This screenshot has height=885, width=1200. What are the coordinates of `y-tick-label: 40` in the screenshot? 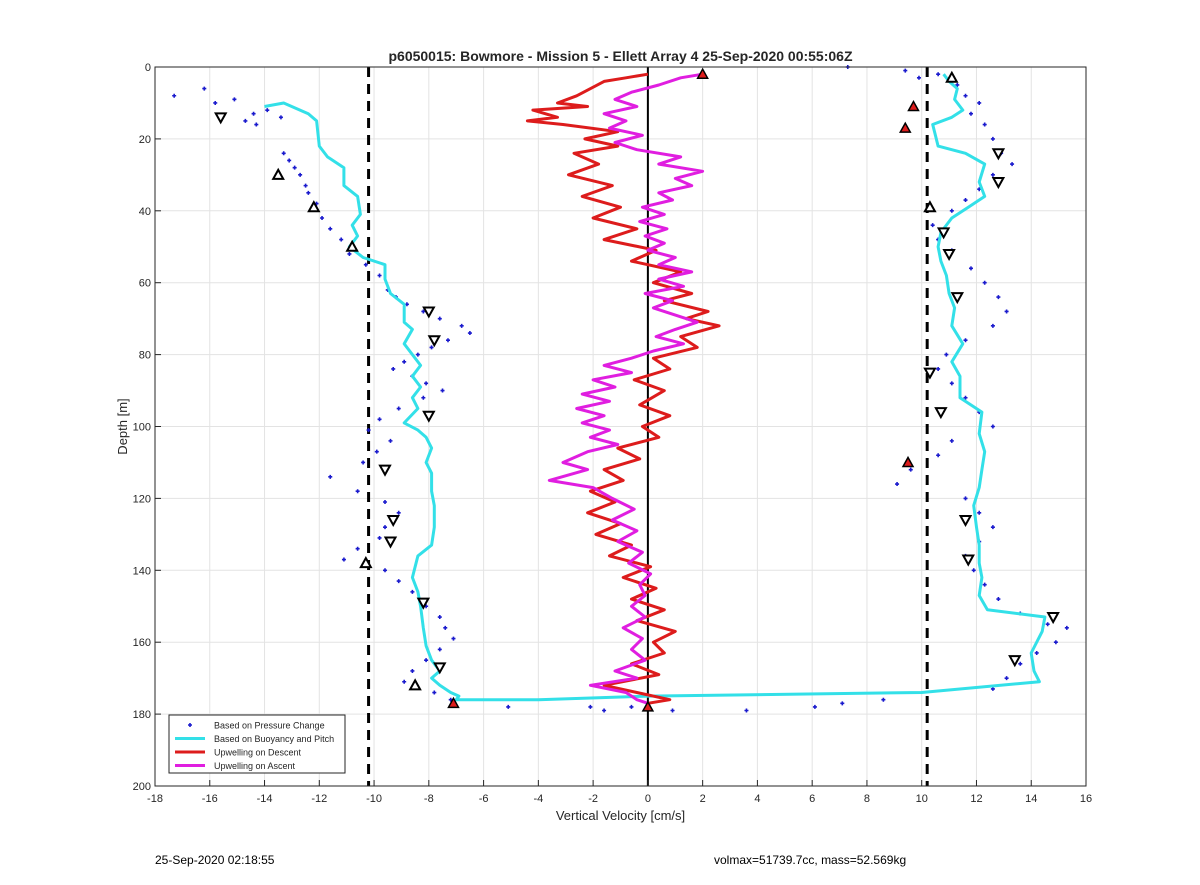 It's located at (145, 212).